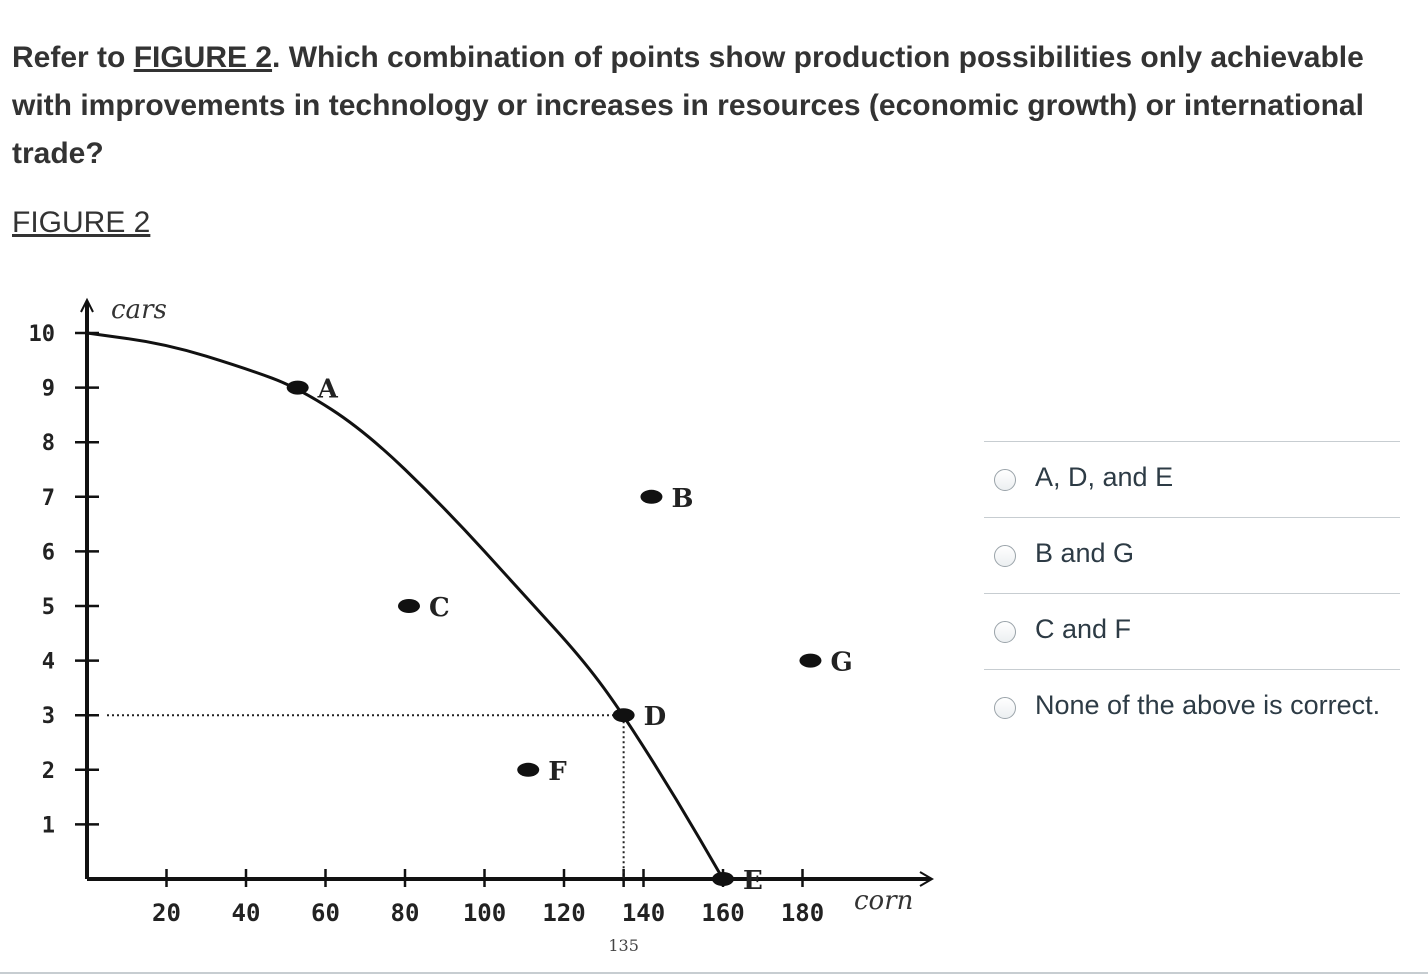  I want to click on data-point-label-f: F, so click(557, 772).